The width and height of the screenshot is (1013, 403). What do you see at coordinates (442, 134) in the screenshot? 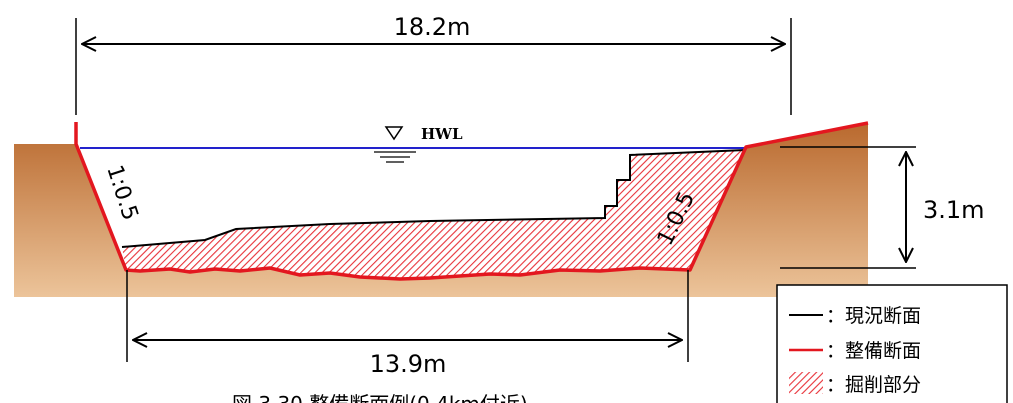
I see `hwl-label: HWL` at bounding box center [442, 134].